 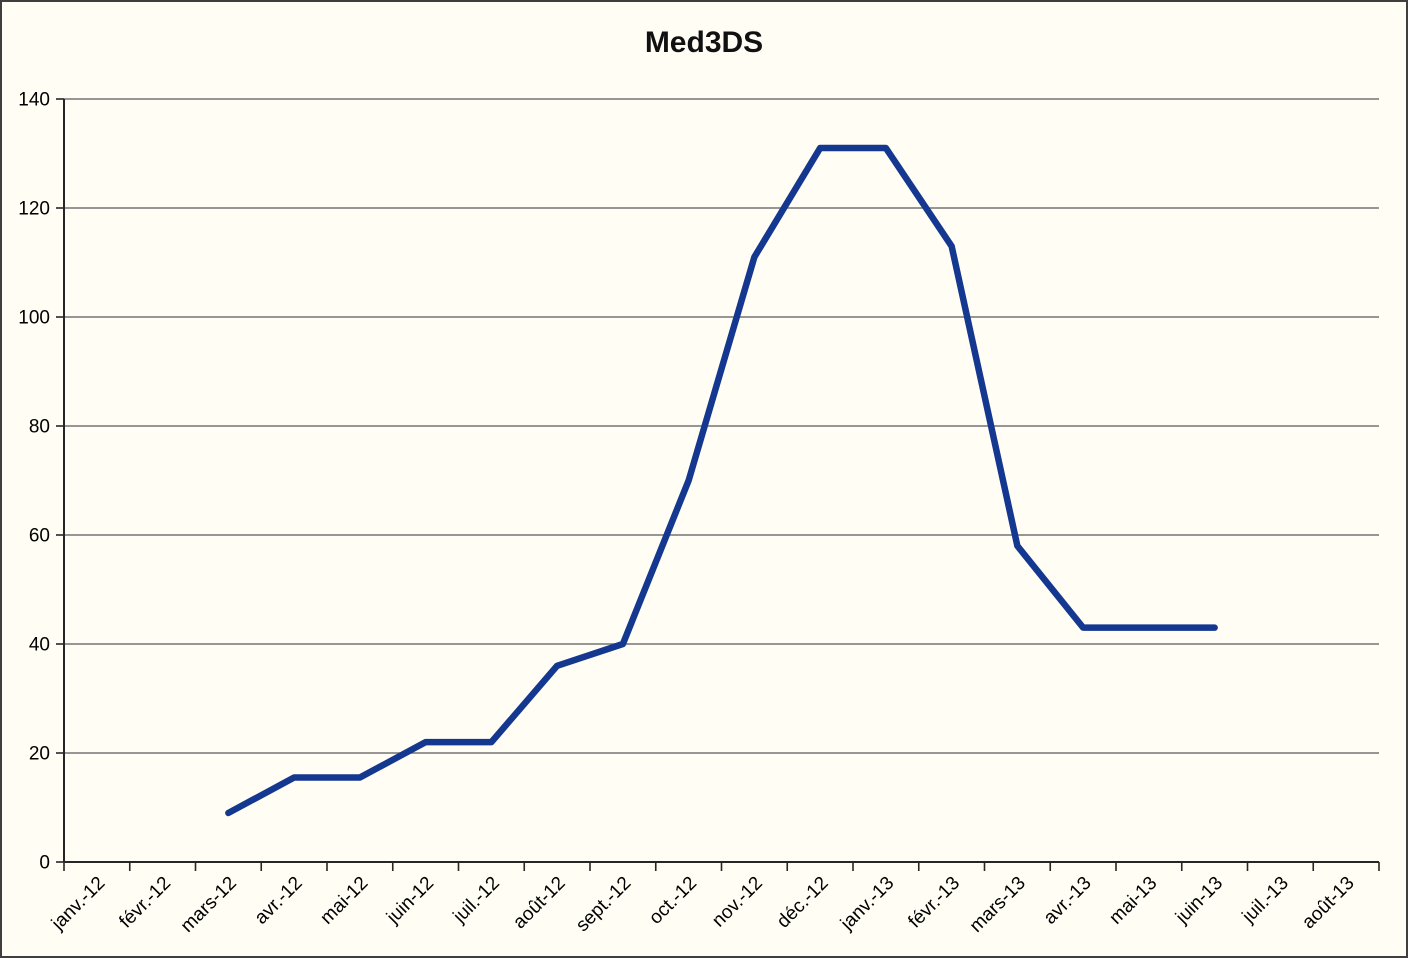 I want to click on x-axis-tick-label: févr.-13, so click(x=934, y=903).